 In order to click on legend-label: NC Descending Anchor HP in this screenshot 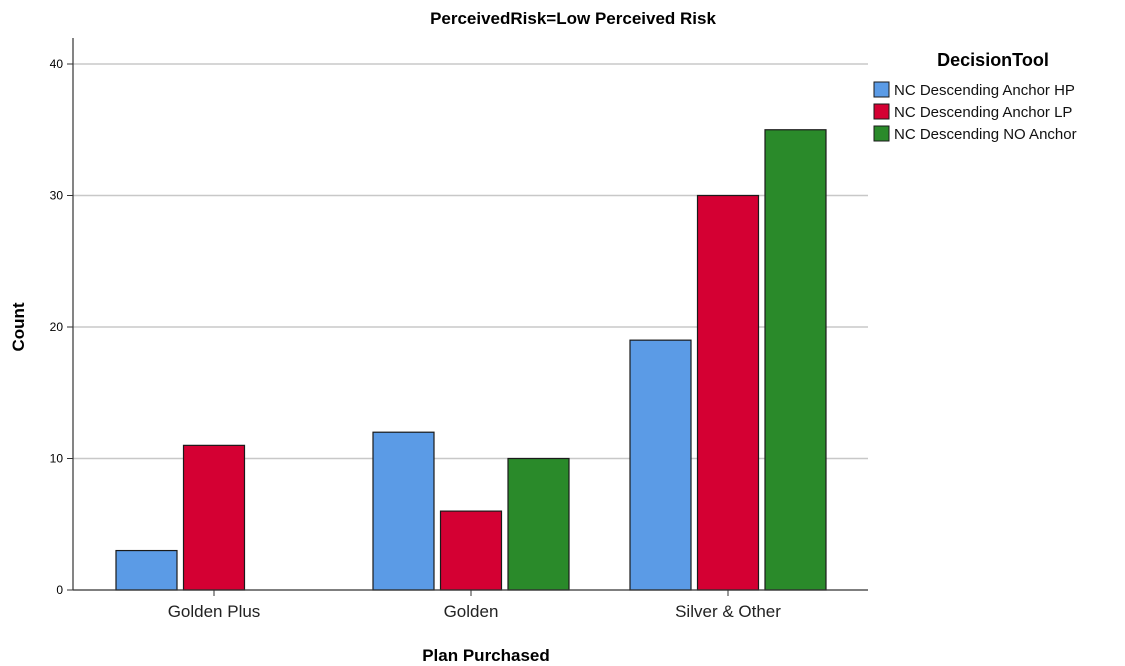, I will do `click(984, 90)`.